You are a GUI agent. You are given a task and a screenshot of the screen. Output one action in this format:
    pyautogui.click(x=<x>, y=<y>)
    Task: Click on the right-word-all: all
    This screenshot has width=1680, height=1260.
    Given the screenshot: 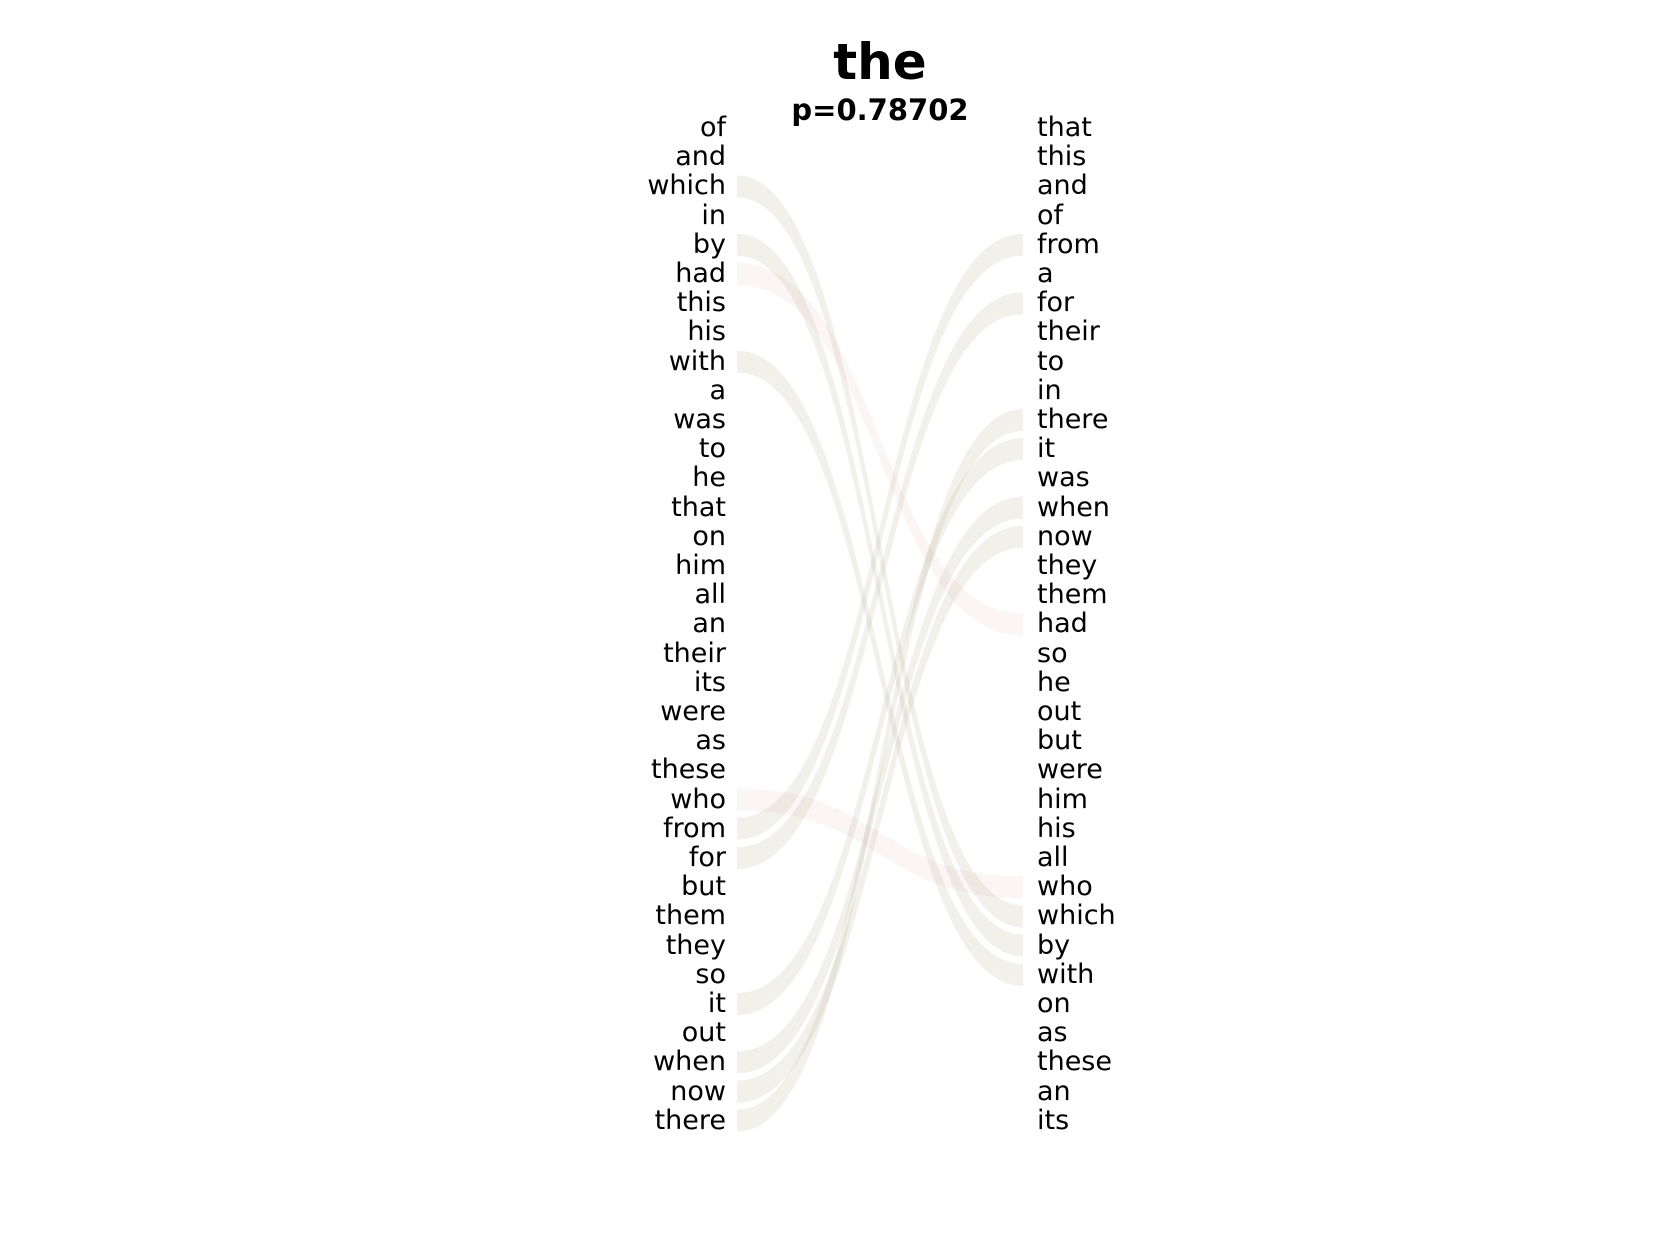 What is the action you would take?
    pyautogui.click(x=1053, y=857)
    